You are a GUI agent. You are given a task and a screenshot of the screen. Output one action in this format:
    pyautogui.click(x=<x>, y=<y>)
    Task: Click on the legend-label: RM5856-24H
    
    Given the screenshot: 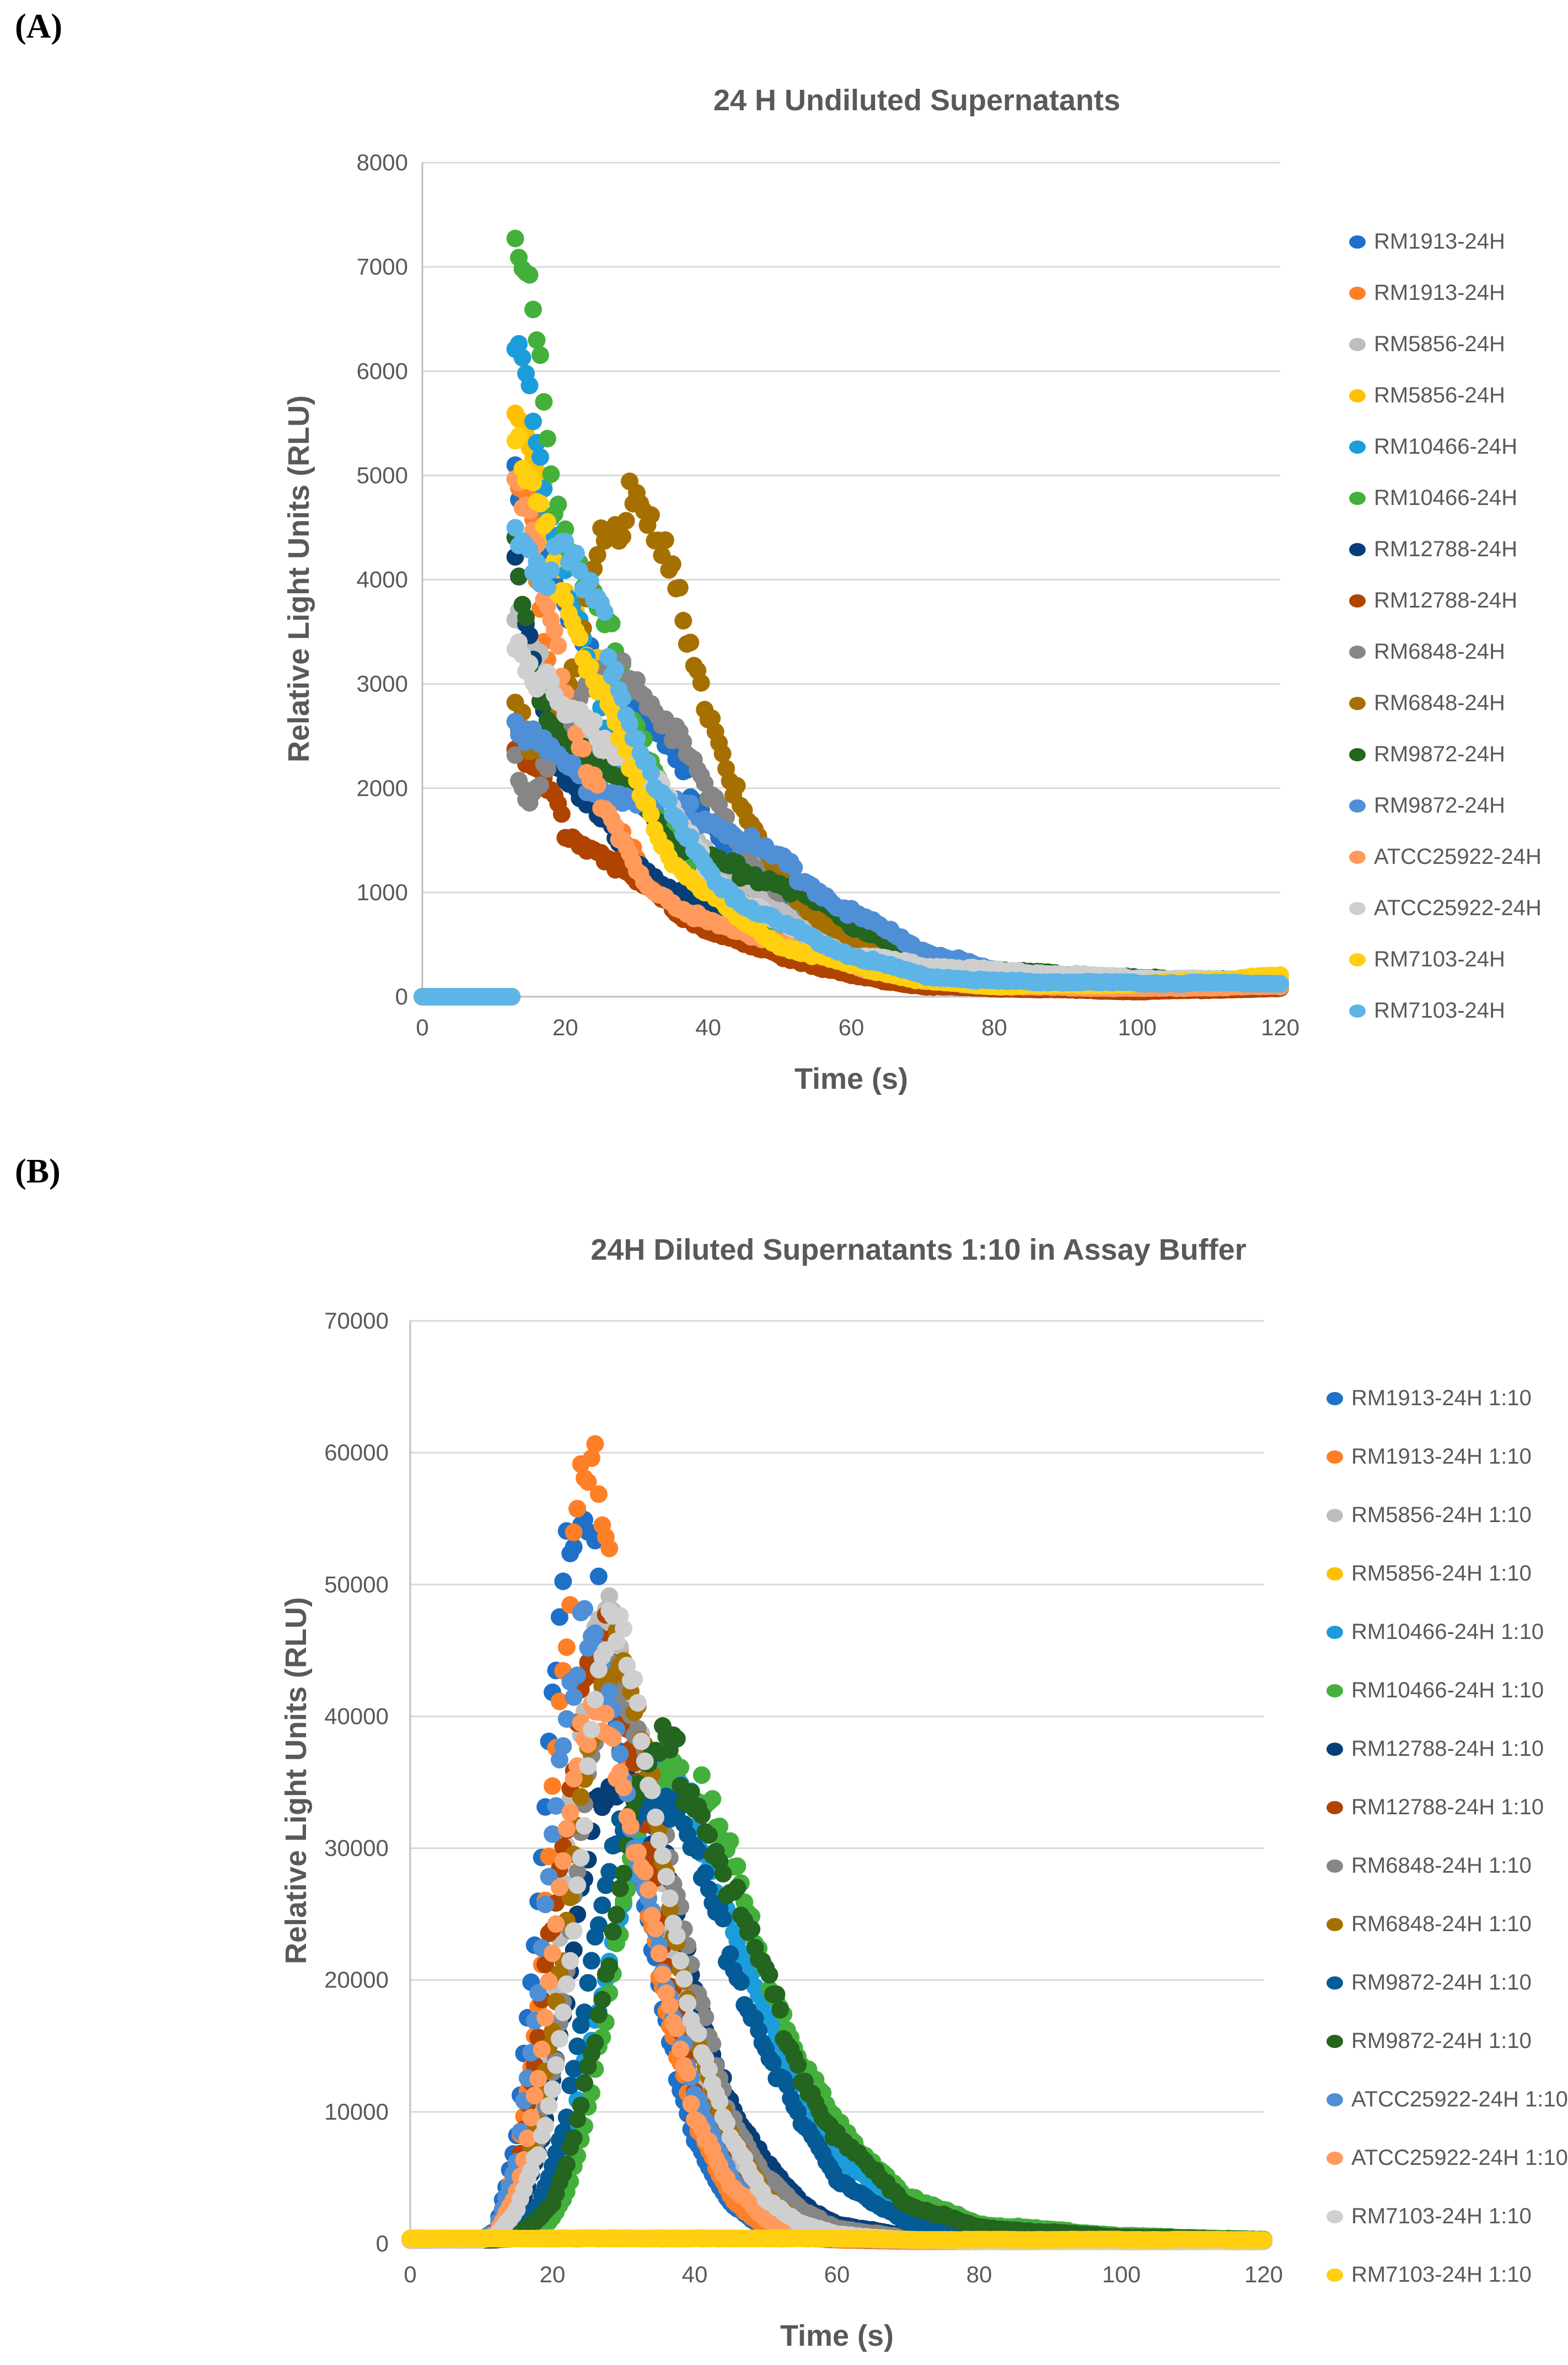 What is the action you would take?
    pyautogui.click(x=1439, y=344)
    